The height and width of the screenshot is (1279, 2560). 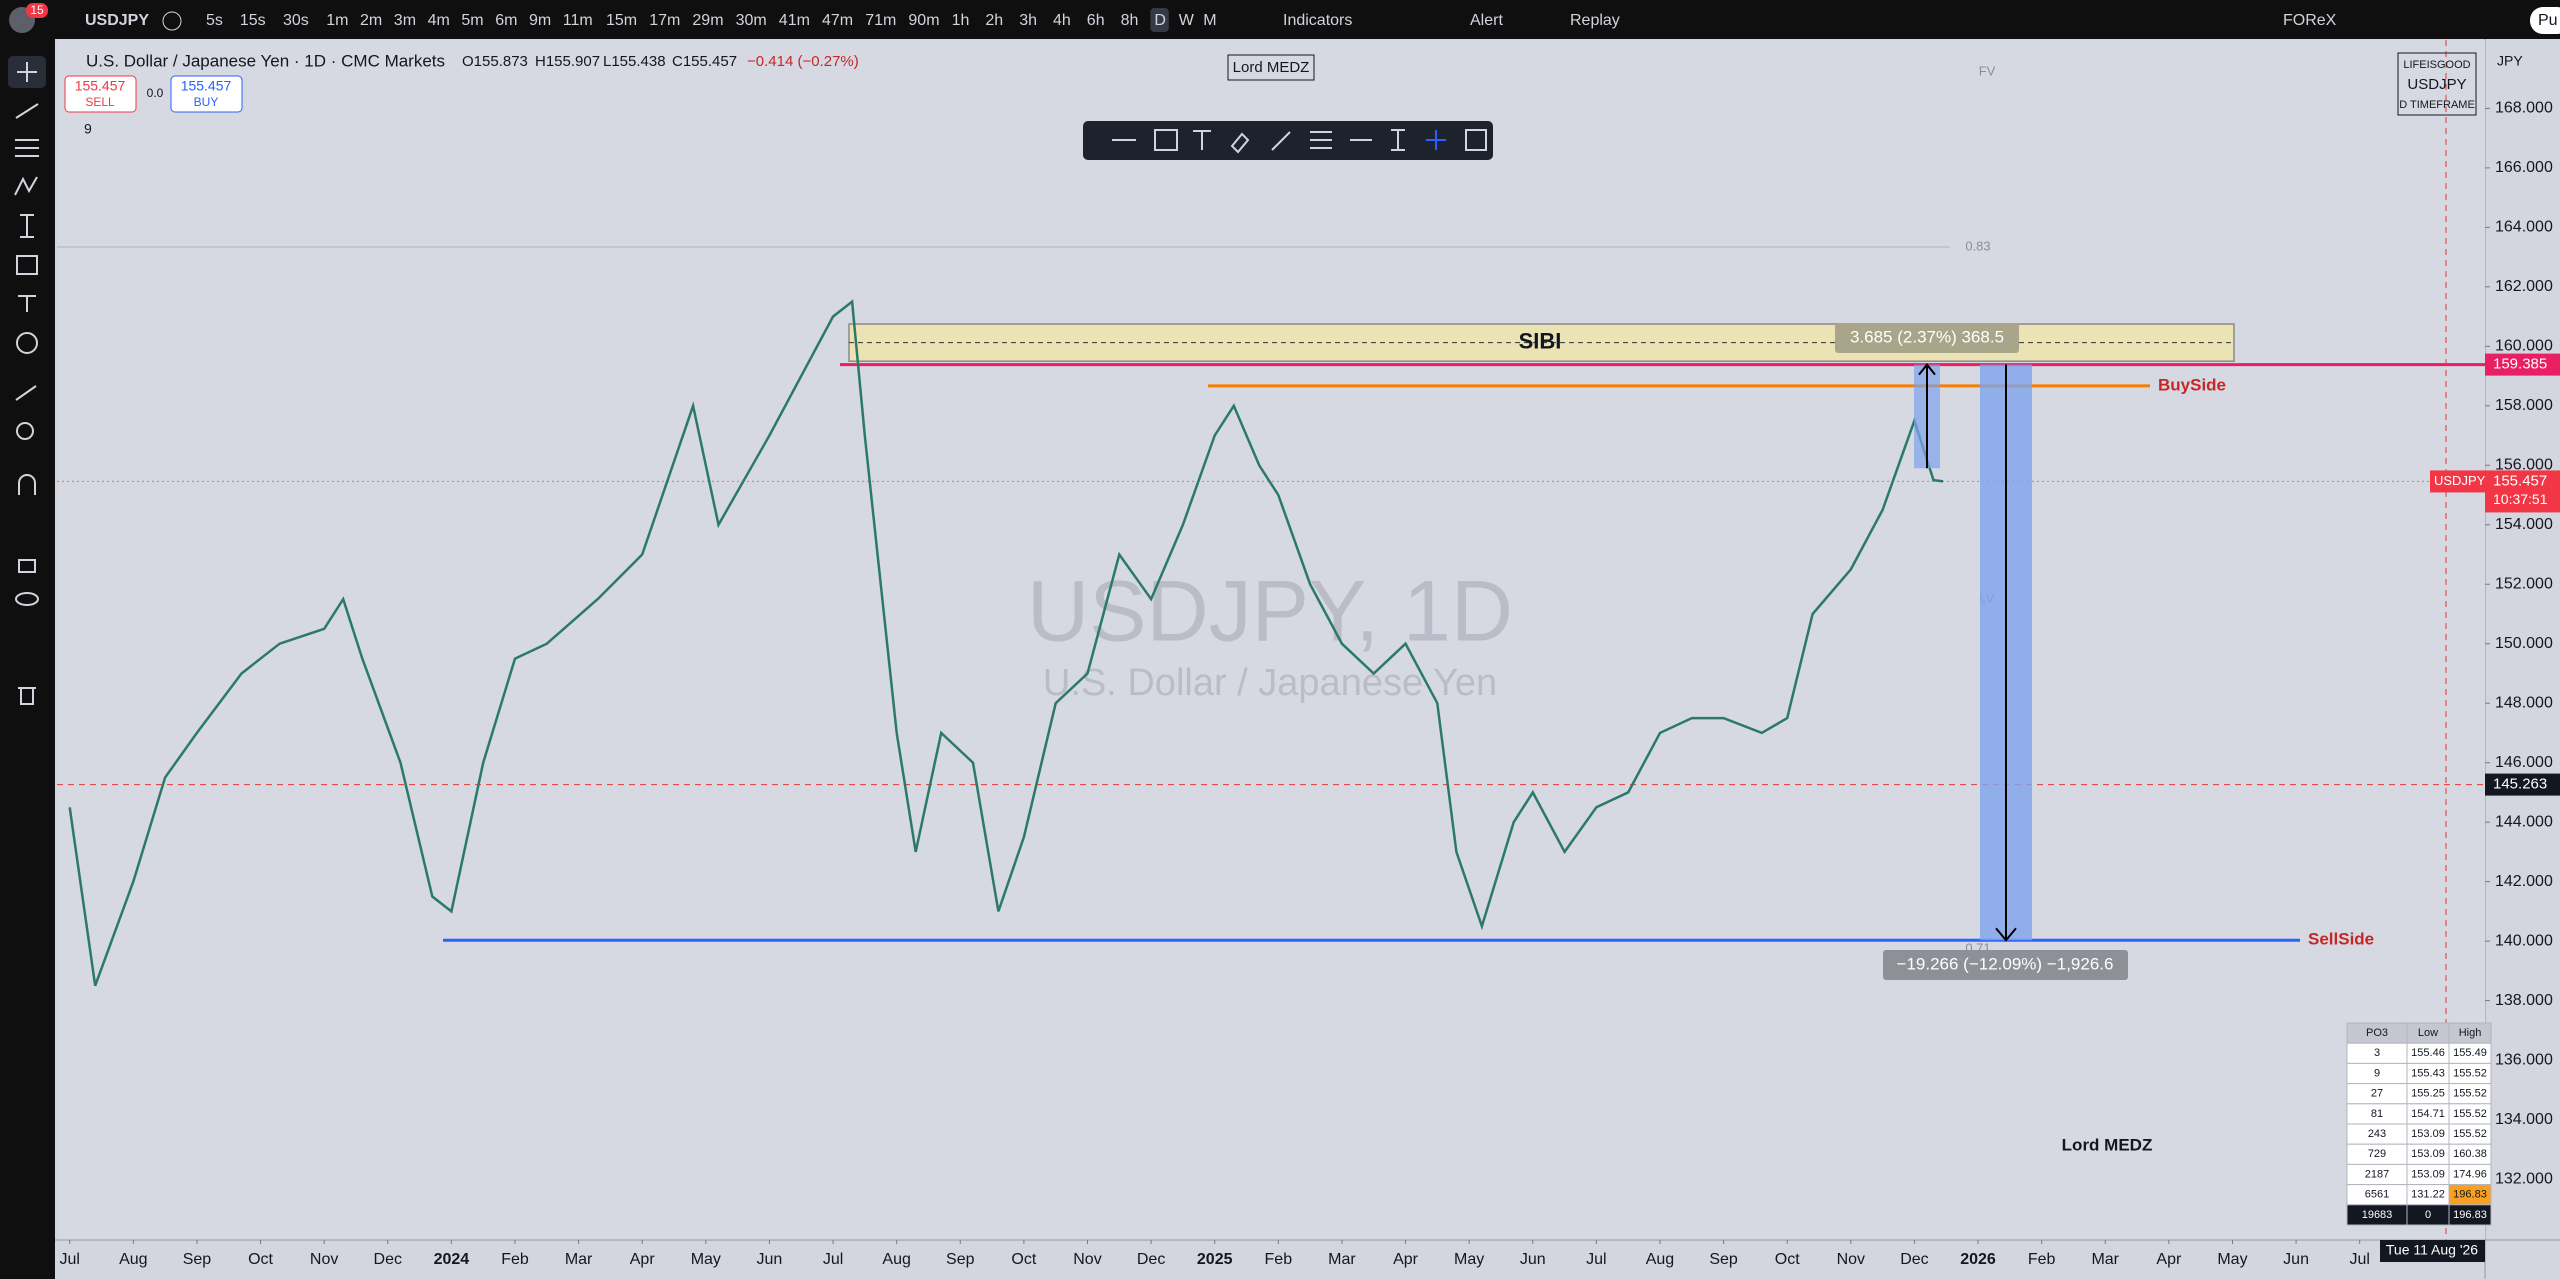 What do you see at coordinates (1187, 20) in the screenshot?
I see `interval: W` at bounding box center [1187, 20].